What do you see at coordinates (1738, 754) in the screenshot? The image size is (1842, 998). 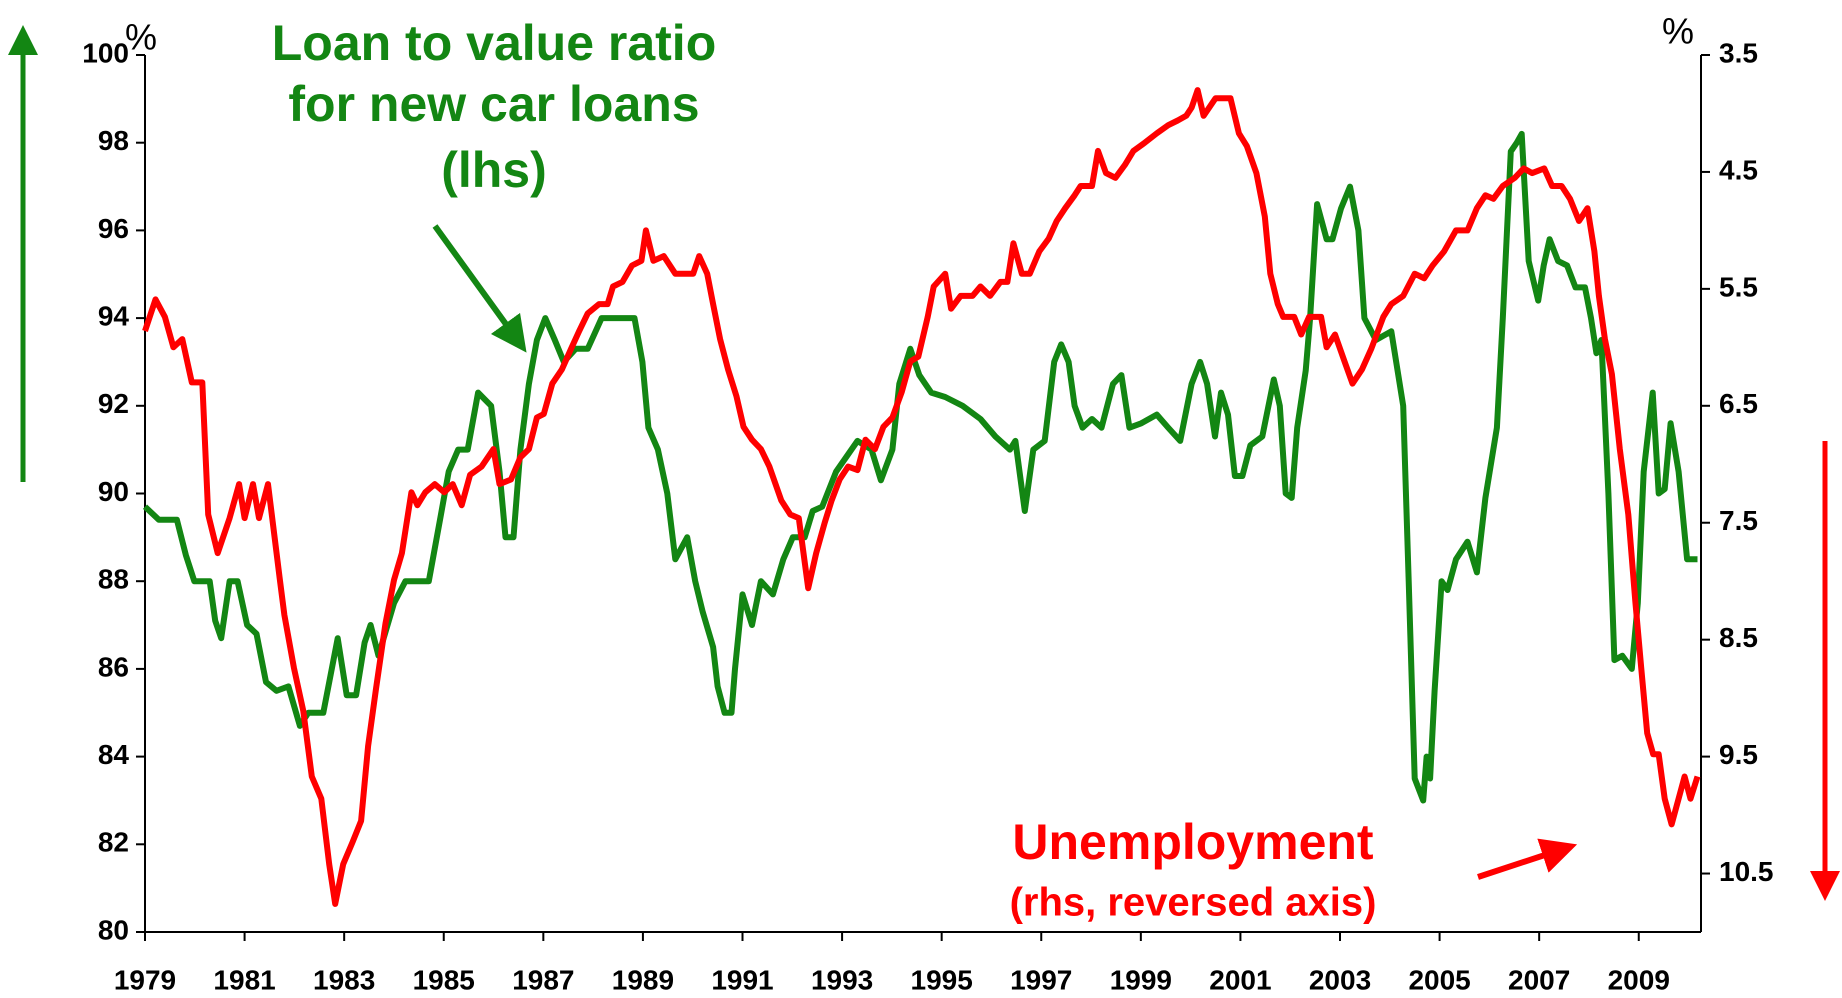 I see `y2-tick-label: 9.5` at bounding box center [1738, 754].